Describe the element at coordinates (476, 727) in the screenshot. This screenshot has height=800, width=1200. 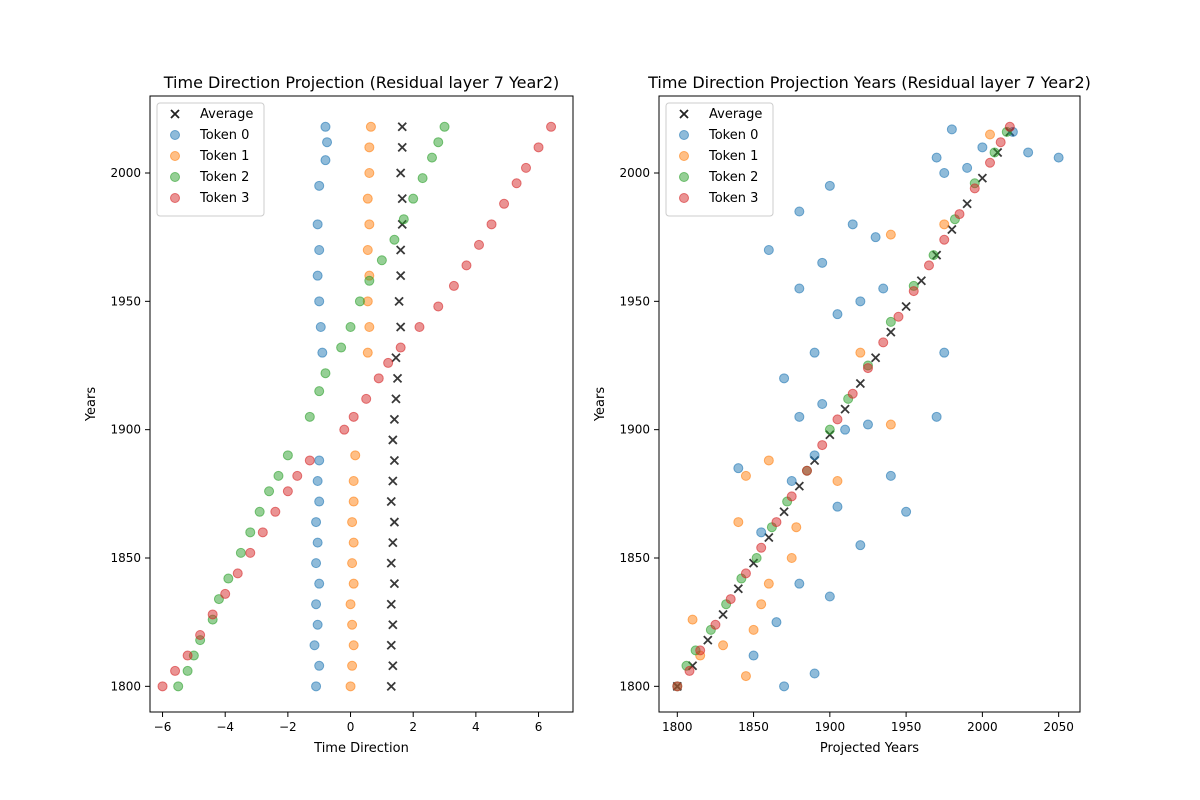
I see `x-tick-label: 4` at that location.